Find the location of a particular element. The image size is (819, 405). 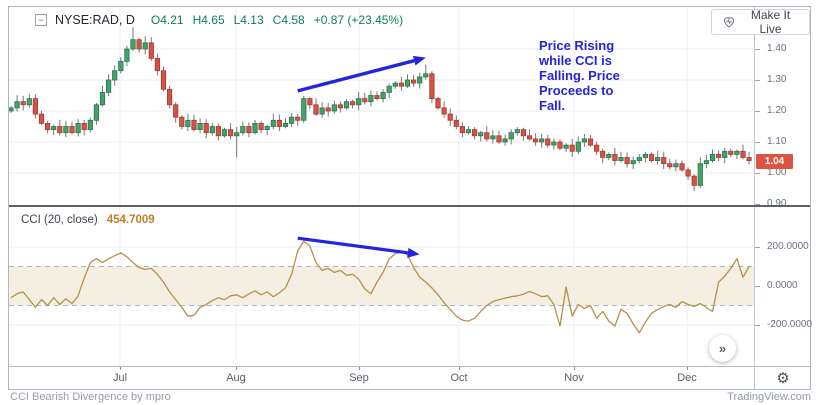

annotation-line: Falling. Price is located at coordinates (579, 75).